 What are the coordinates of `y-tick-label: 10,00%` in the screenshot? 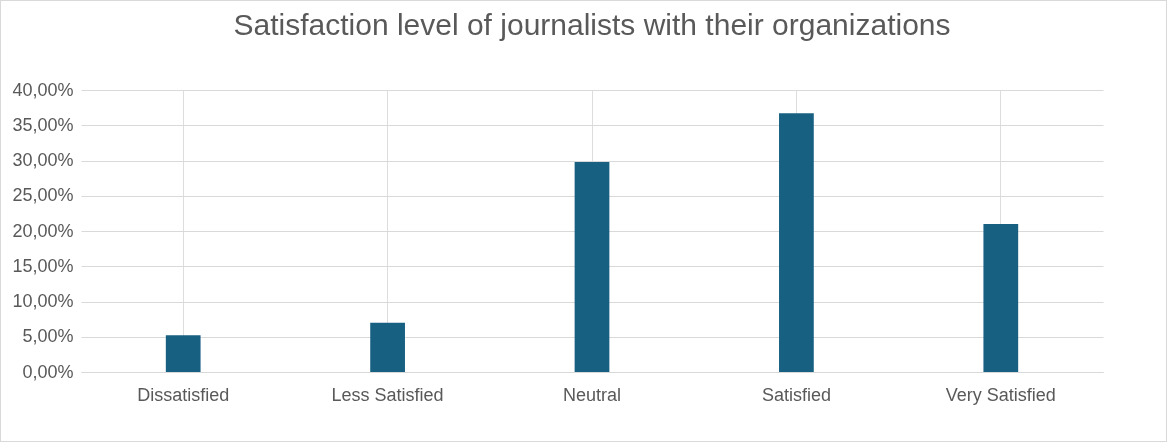 It's located at (43, 301).